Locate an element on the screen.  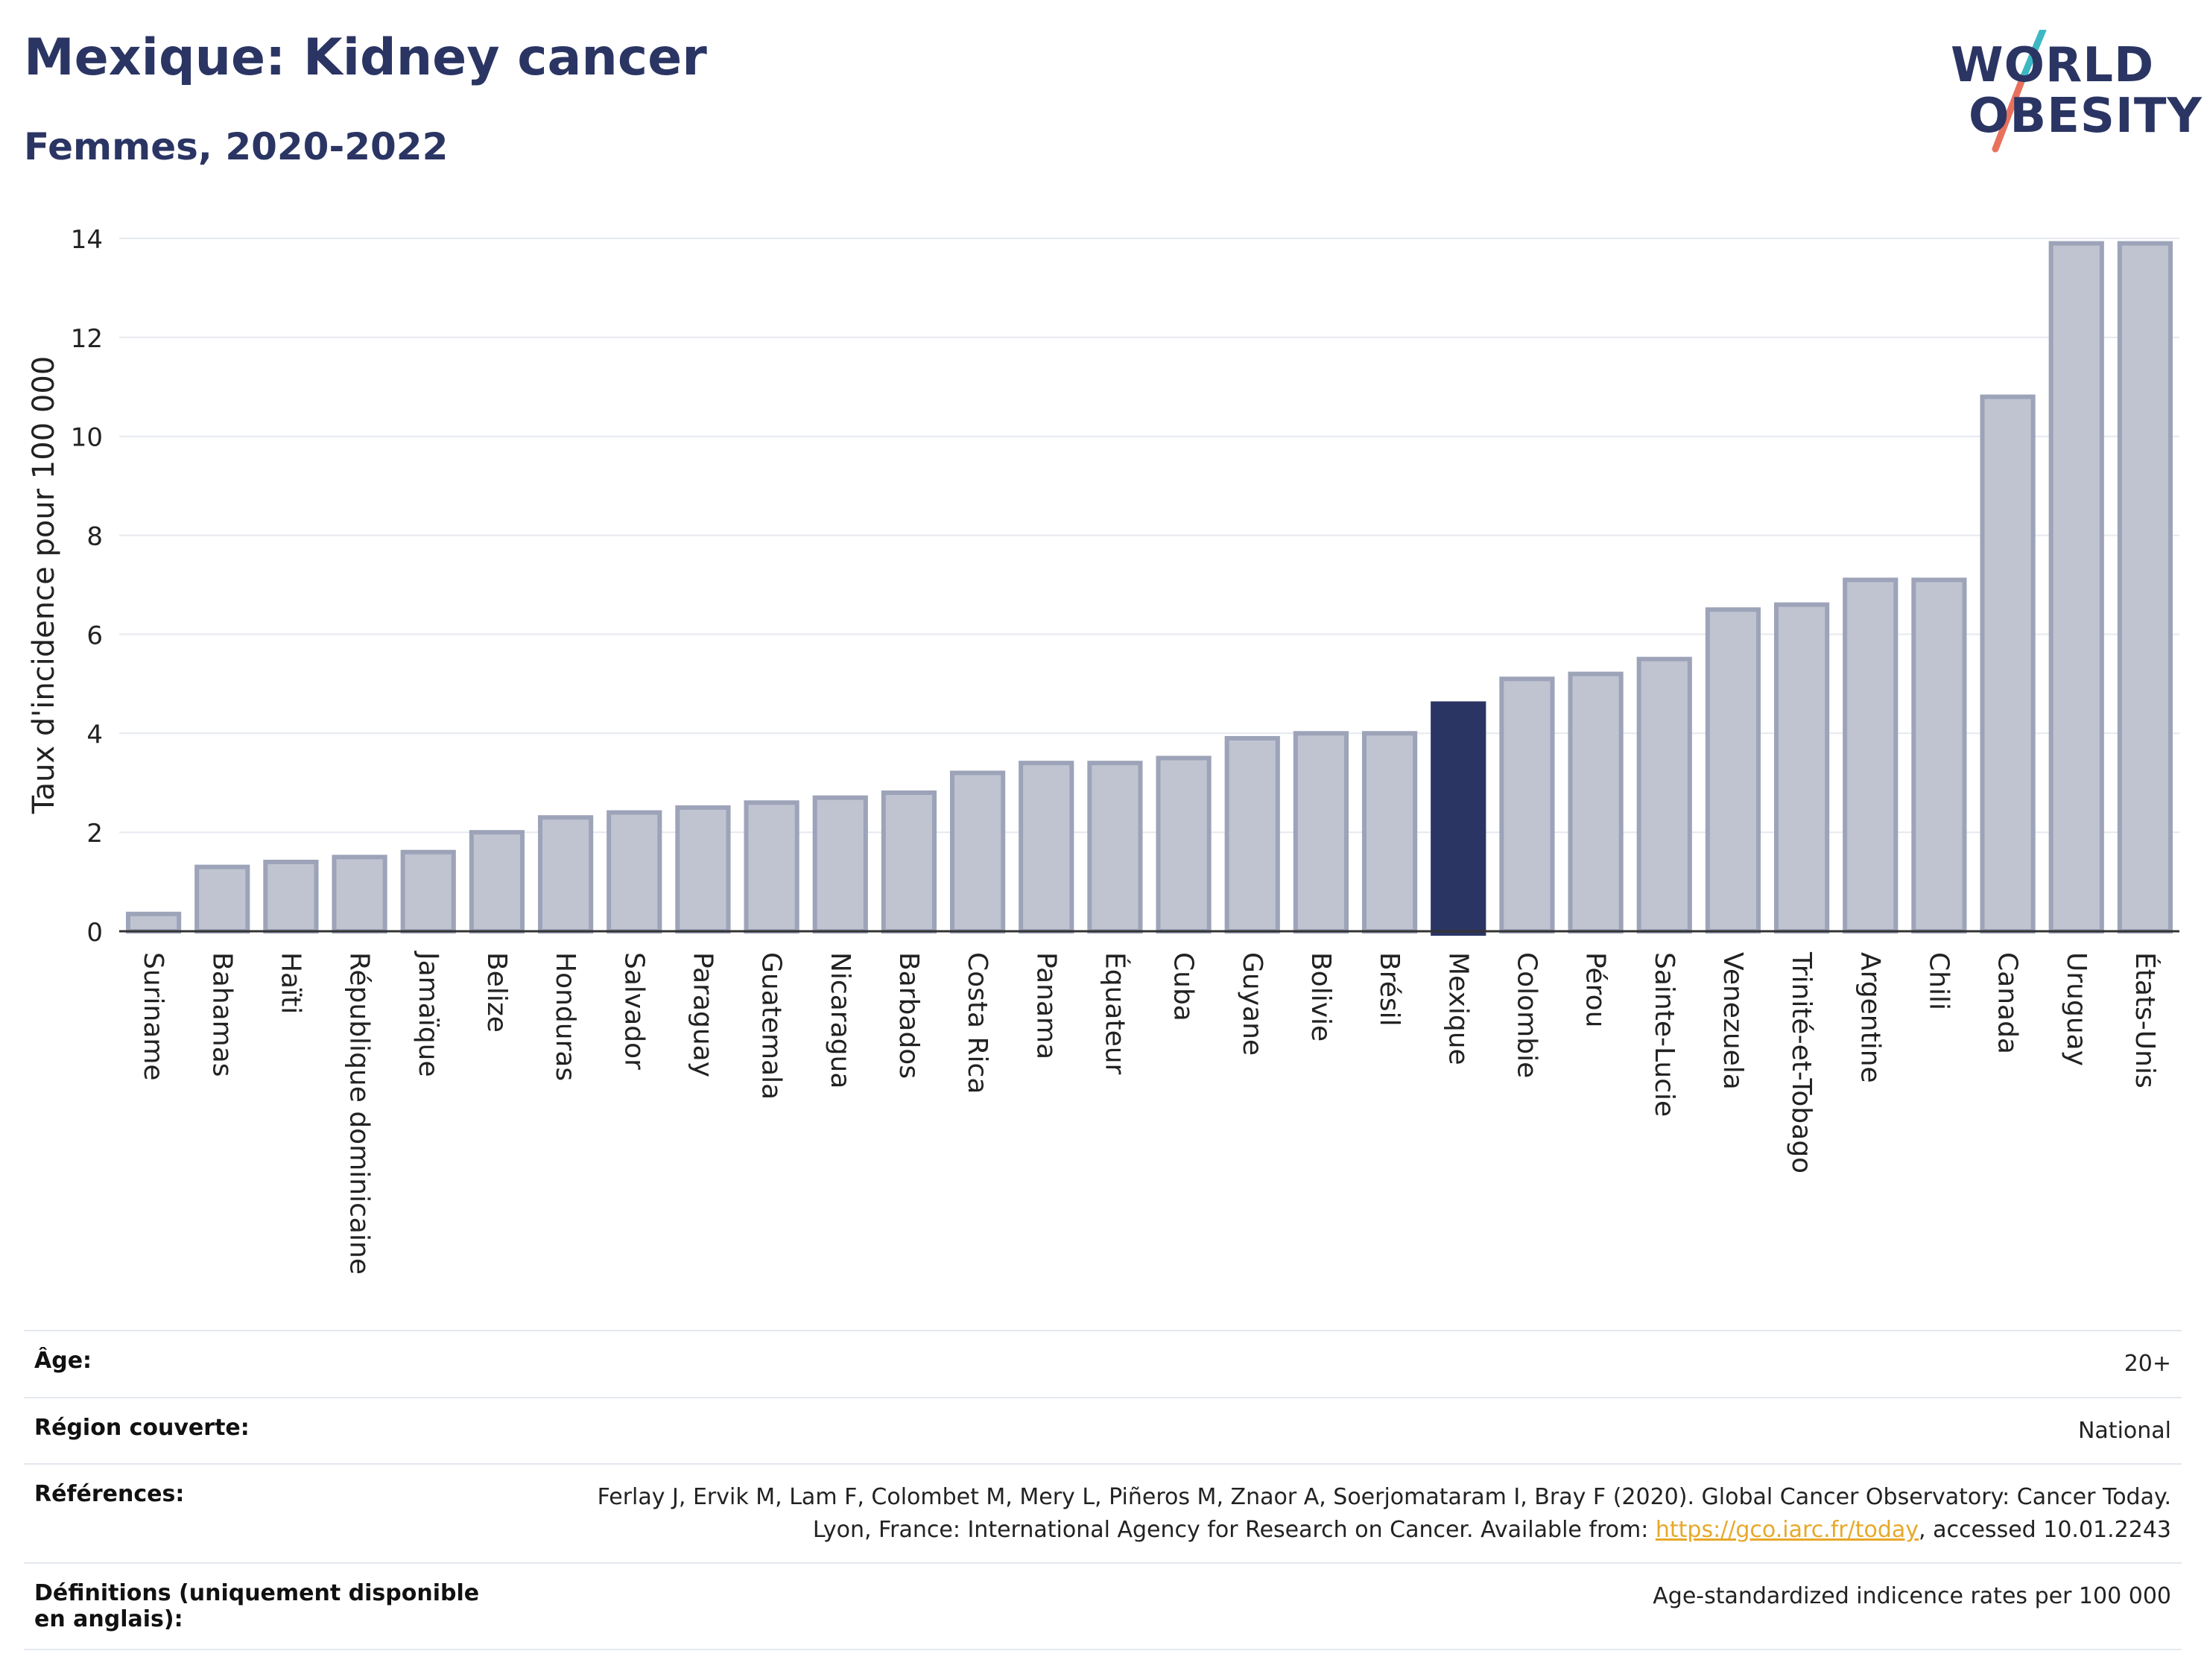
meta-key: Région couverte: is located at coordinates (142, 1427).